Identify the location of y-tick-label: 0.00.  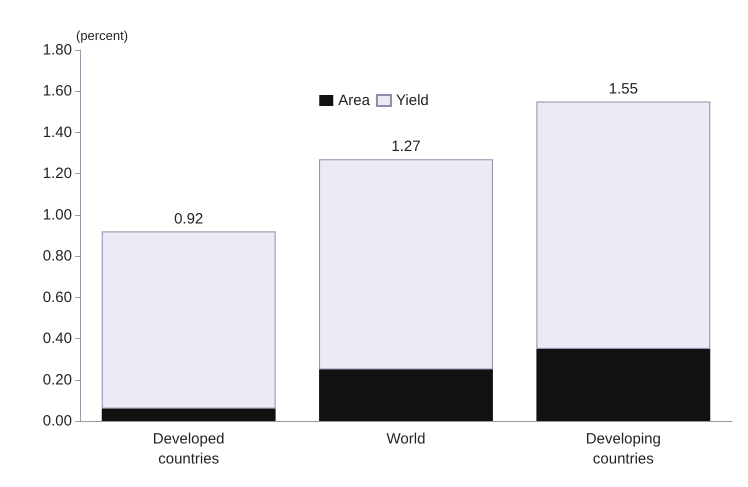
(57, 421).